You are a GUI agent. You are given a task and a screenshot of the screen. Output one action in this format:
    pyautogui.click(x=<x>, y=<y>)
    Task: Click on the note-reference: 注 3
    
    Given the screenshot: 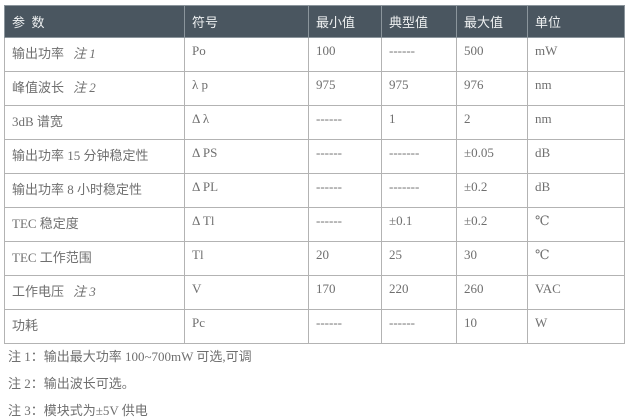 What is the action you would take?
    pyautogui.click(x=84, y=291)
    